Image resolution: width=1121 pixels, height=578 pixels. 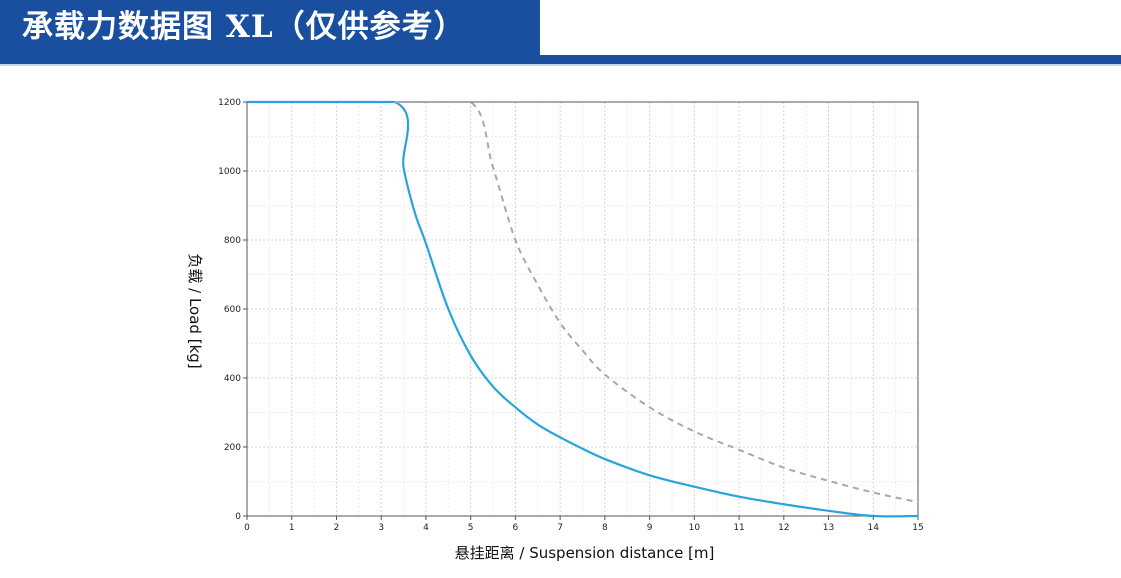 I want to click on x-tick-label: 3, so click(x=381, y=528).